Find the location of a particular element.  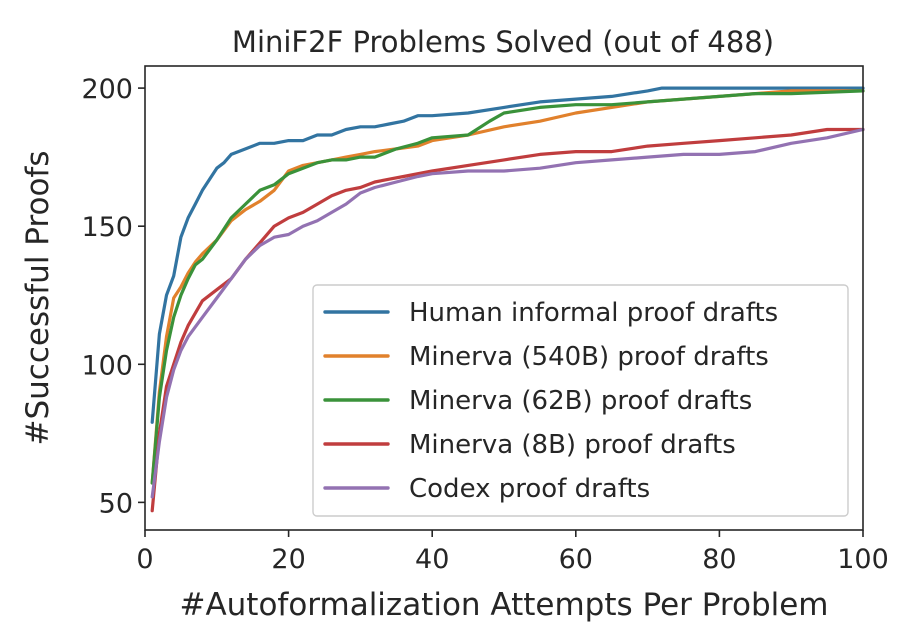

x-tick-label: 100 is located at coordinates (863, 559).